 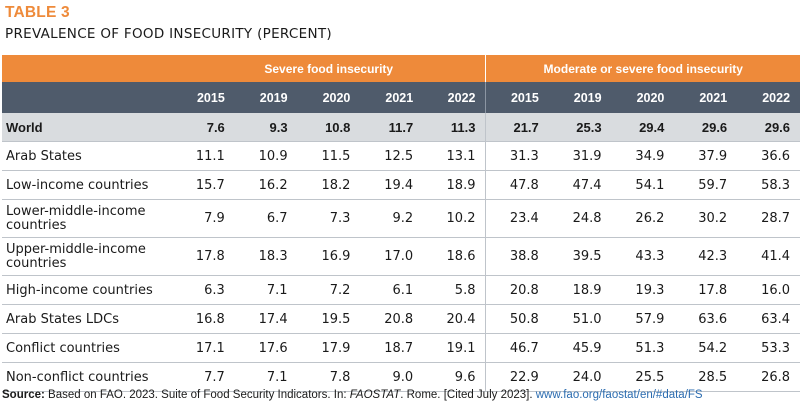 What do you see at coordinates (203, 218) in the screenshot?
I see `table-cell: 7.9` at bounding box center [203, 218].